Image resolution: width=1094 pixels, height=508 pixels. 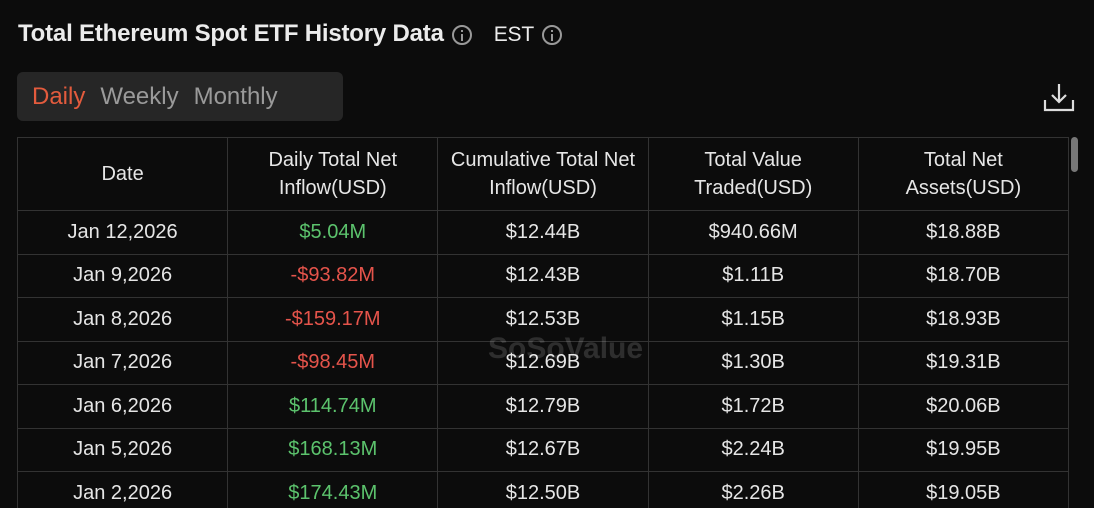 I want to click on cell: Jan 12,2026, so click(x=123, y=232).